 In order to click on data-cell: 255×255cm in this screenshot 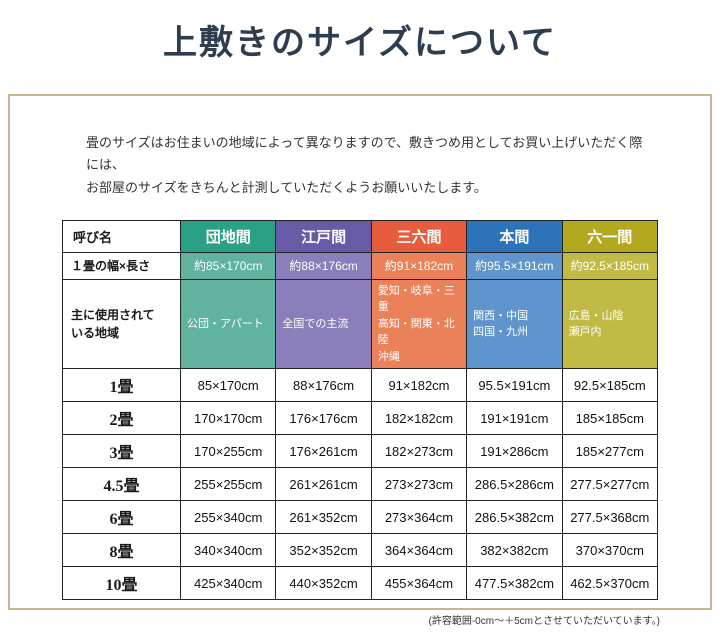, I will do `click(228, 484)`.